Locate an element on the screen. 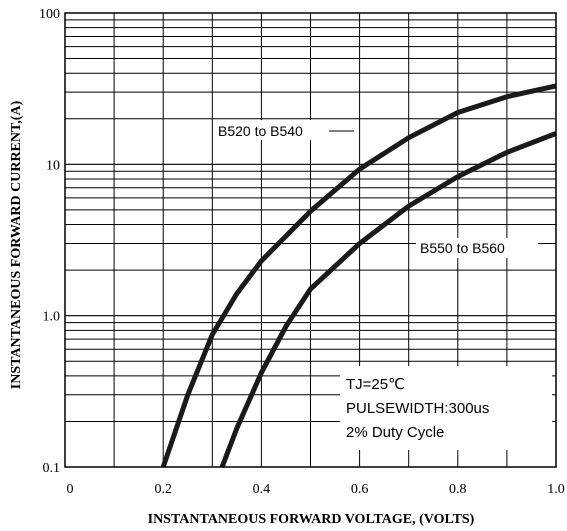 This screenshot has height=531, width=567. y-tick-label: 100 is located at coordinates (49, 14).